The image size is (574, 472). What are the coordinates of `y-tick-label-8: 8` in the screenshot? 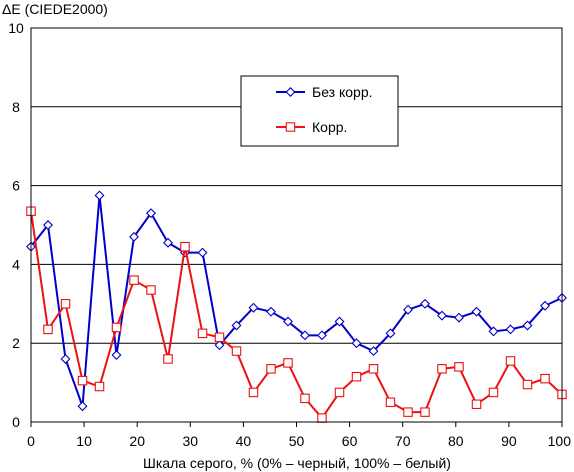 It's located at (16, 107).